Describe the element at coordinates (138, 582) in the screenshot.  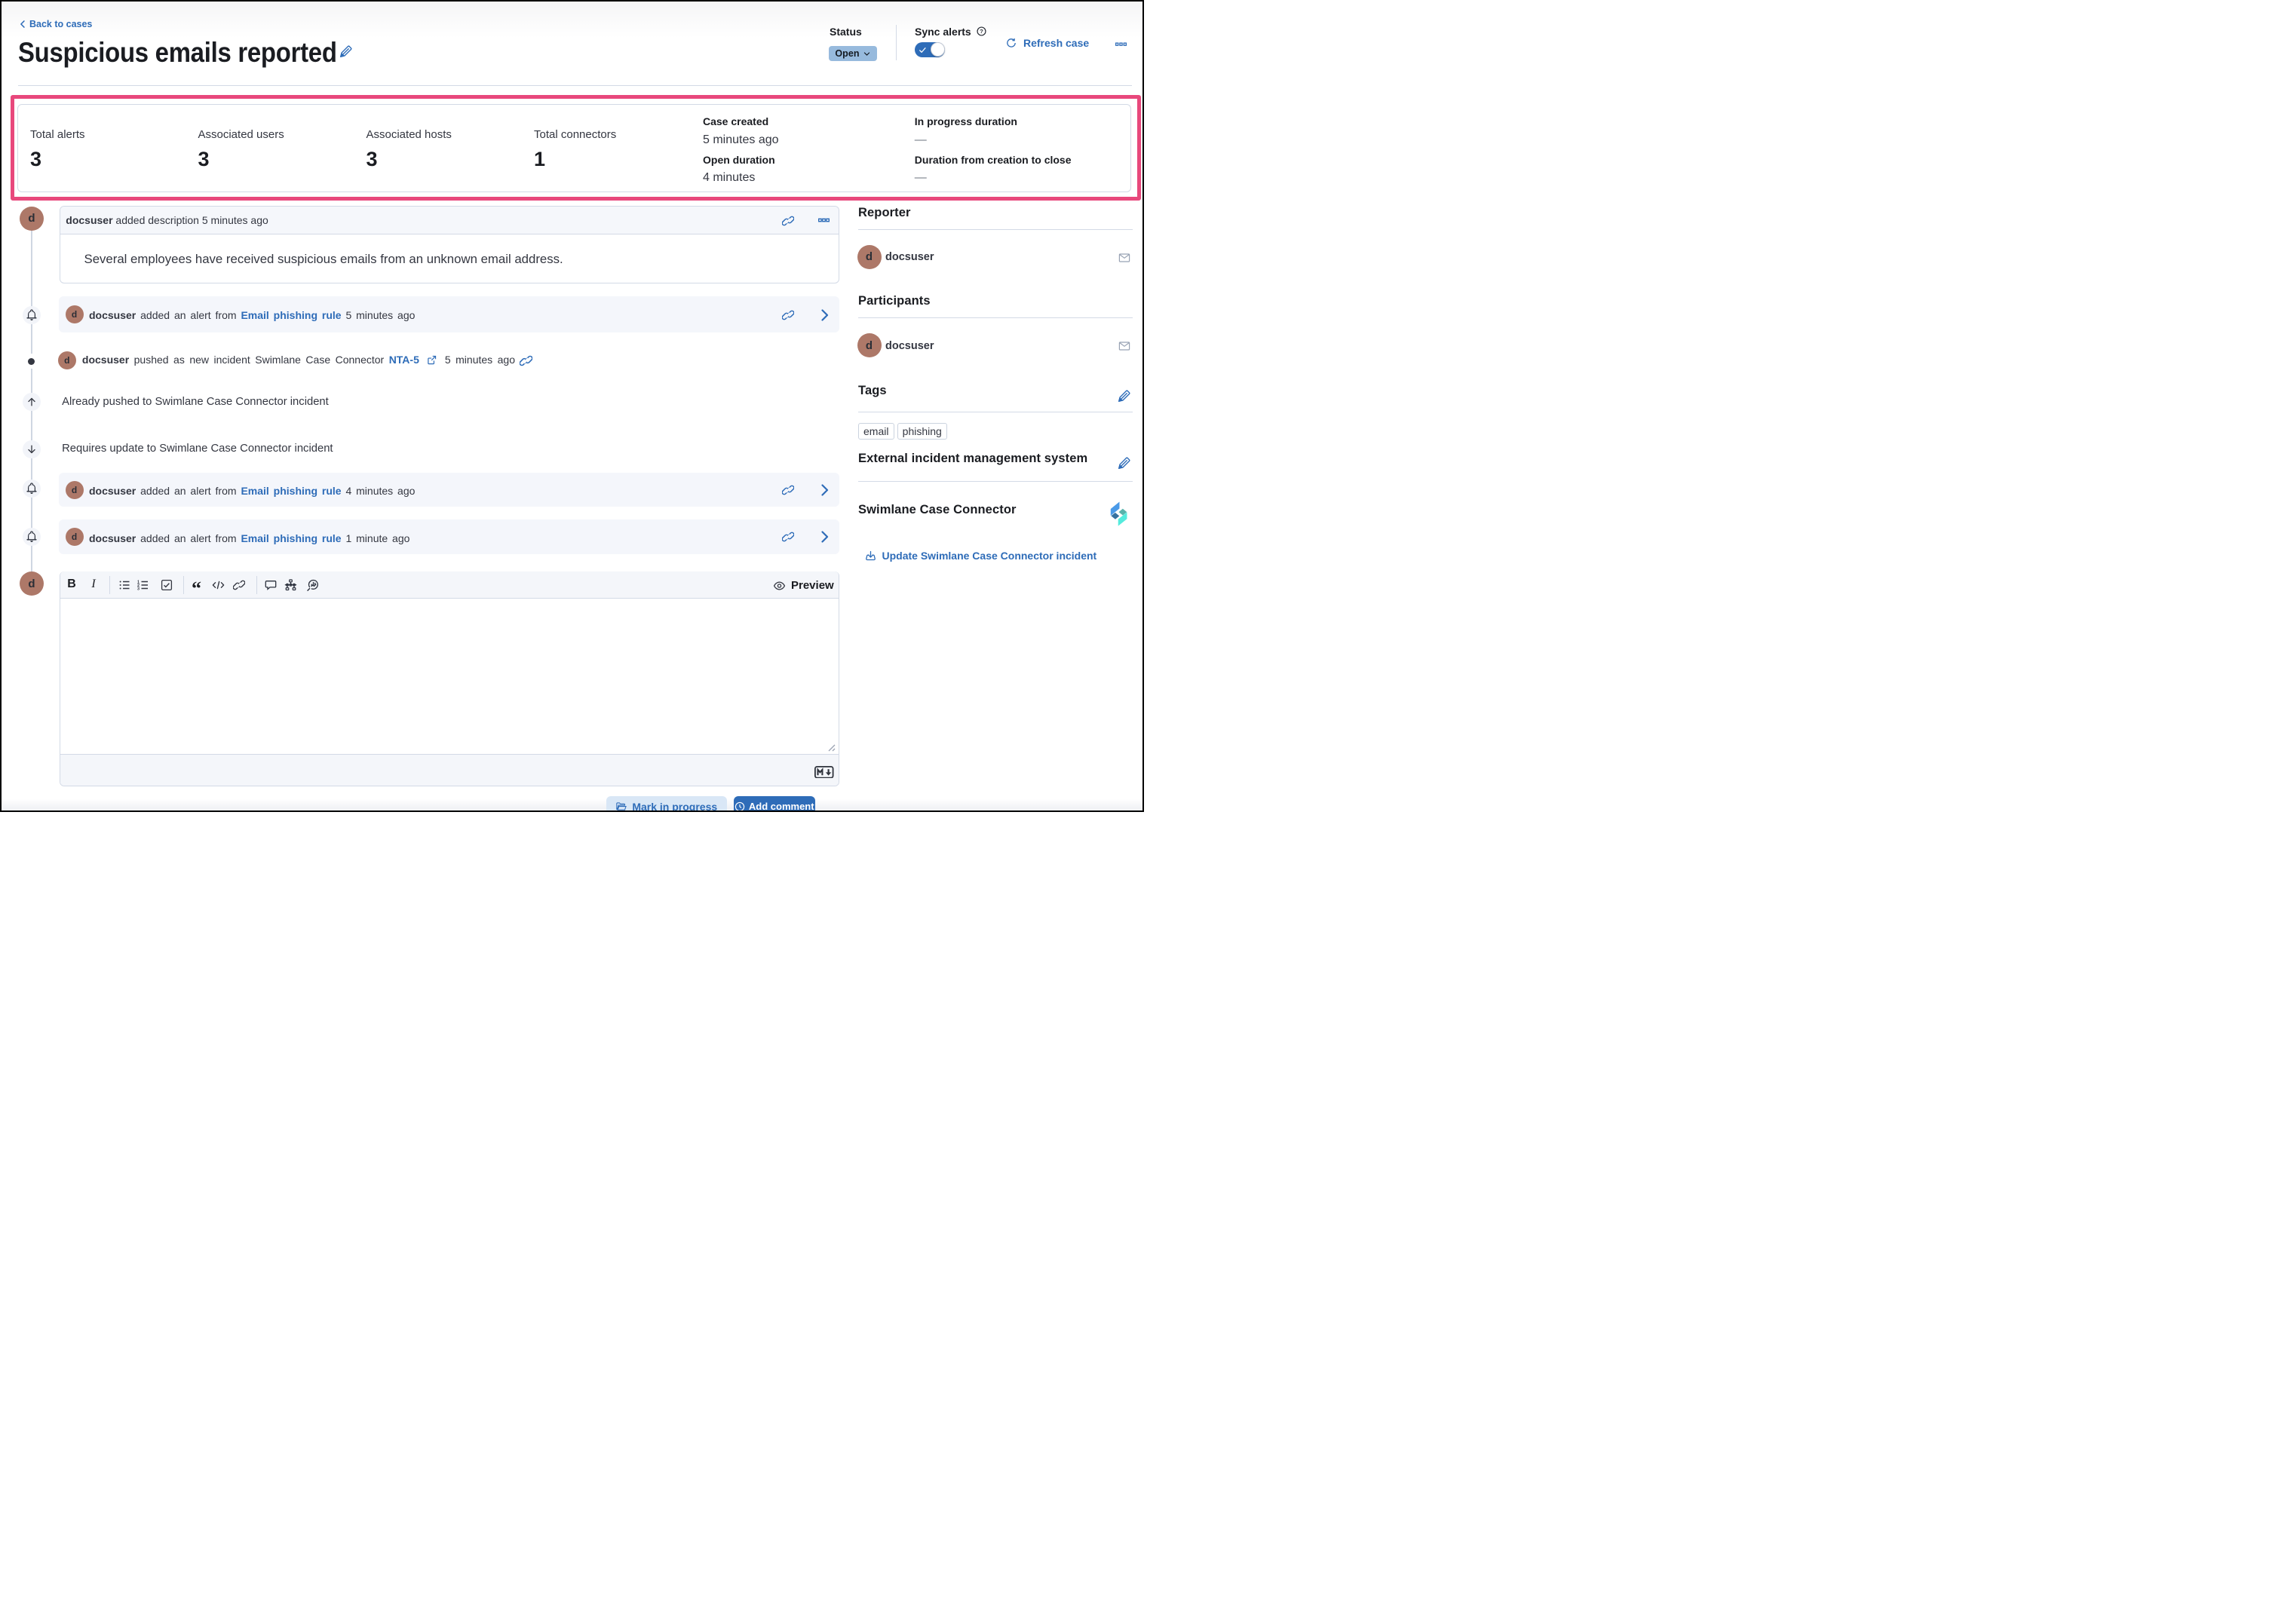
I see `svg-text: 1` at that location.